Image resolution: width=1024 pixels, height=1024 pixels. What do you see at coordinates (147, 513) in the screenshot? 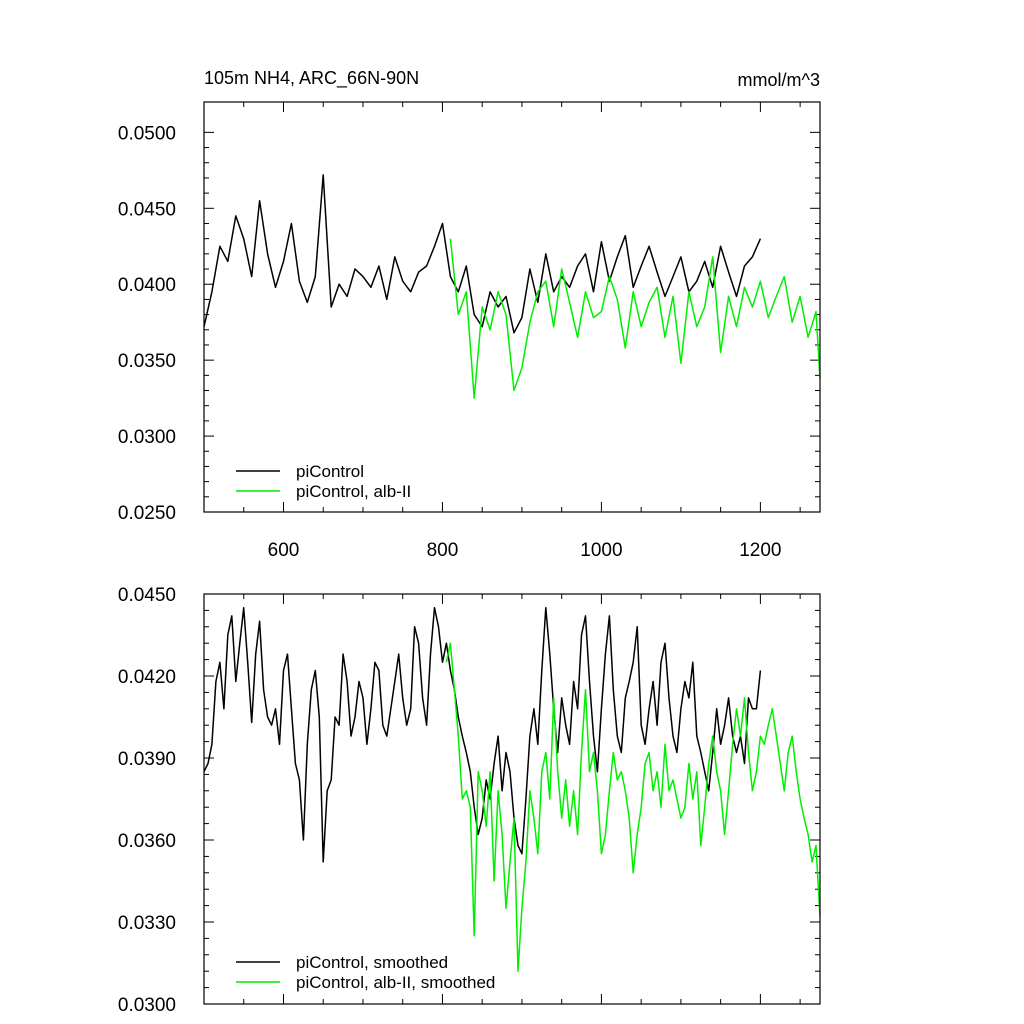
I see `top-y-tick-label: 0.0250` at bounding box center [147, 513].